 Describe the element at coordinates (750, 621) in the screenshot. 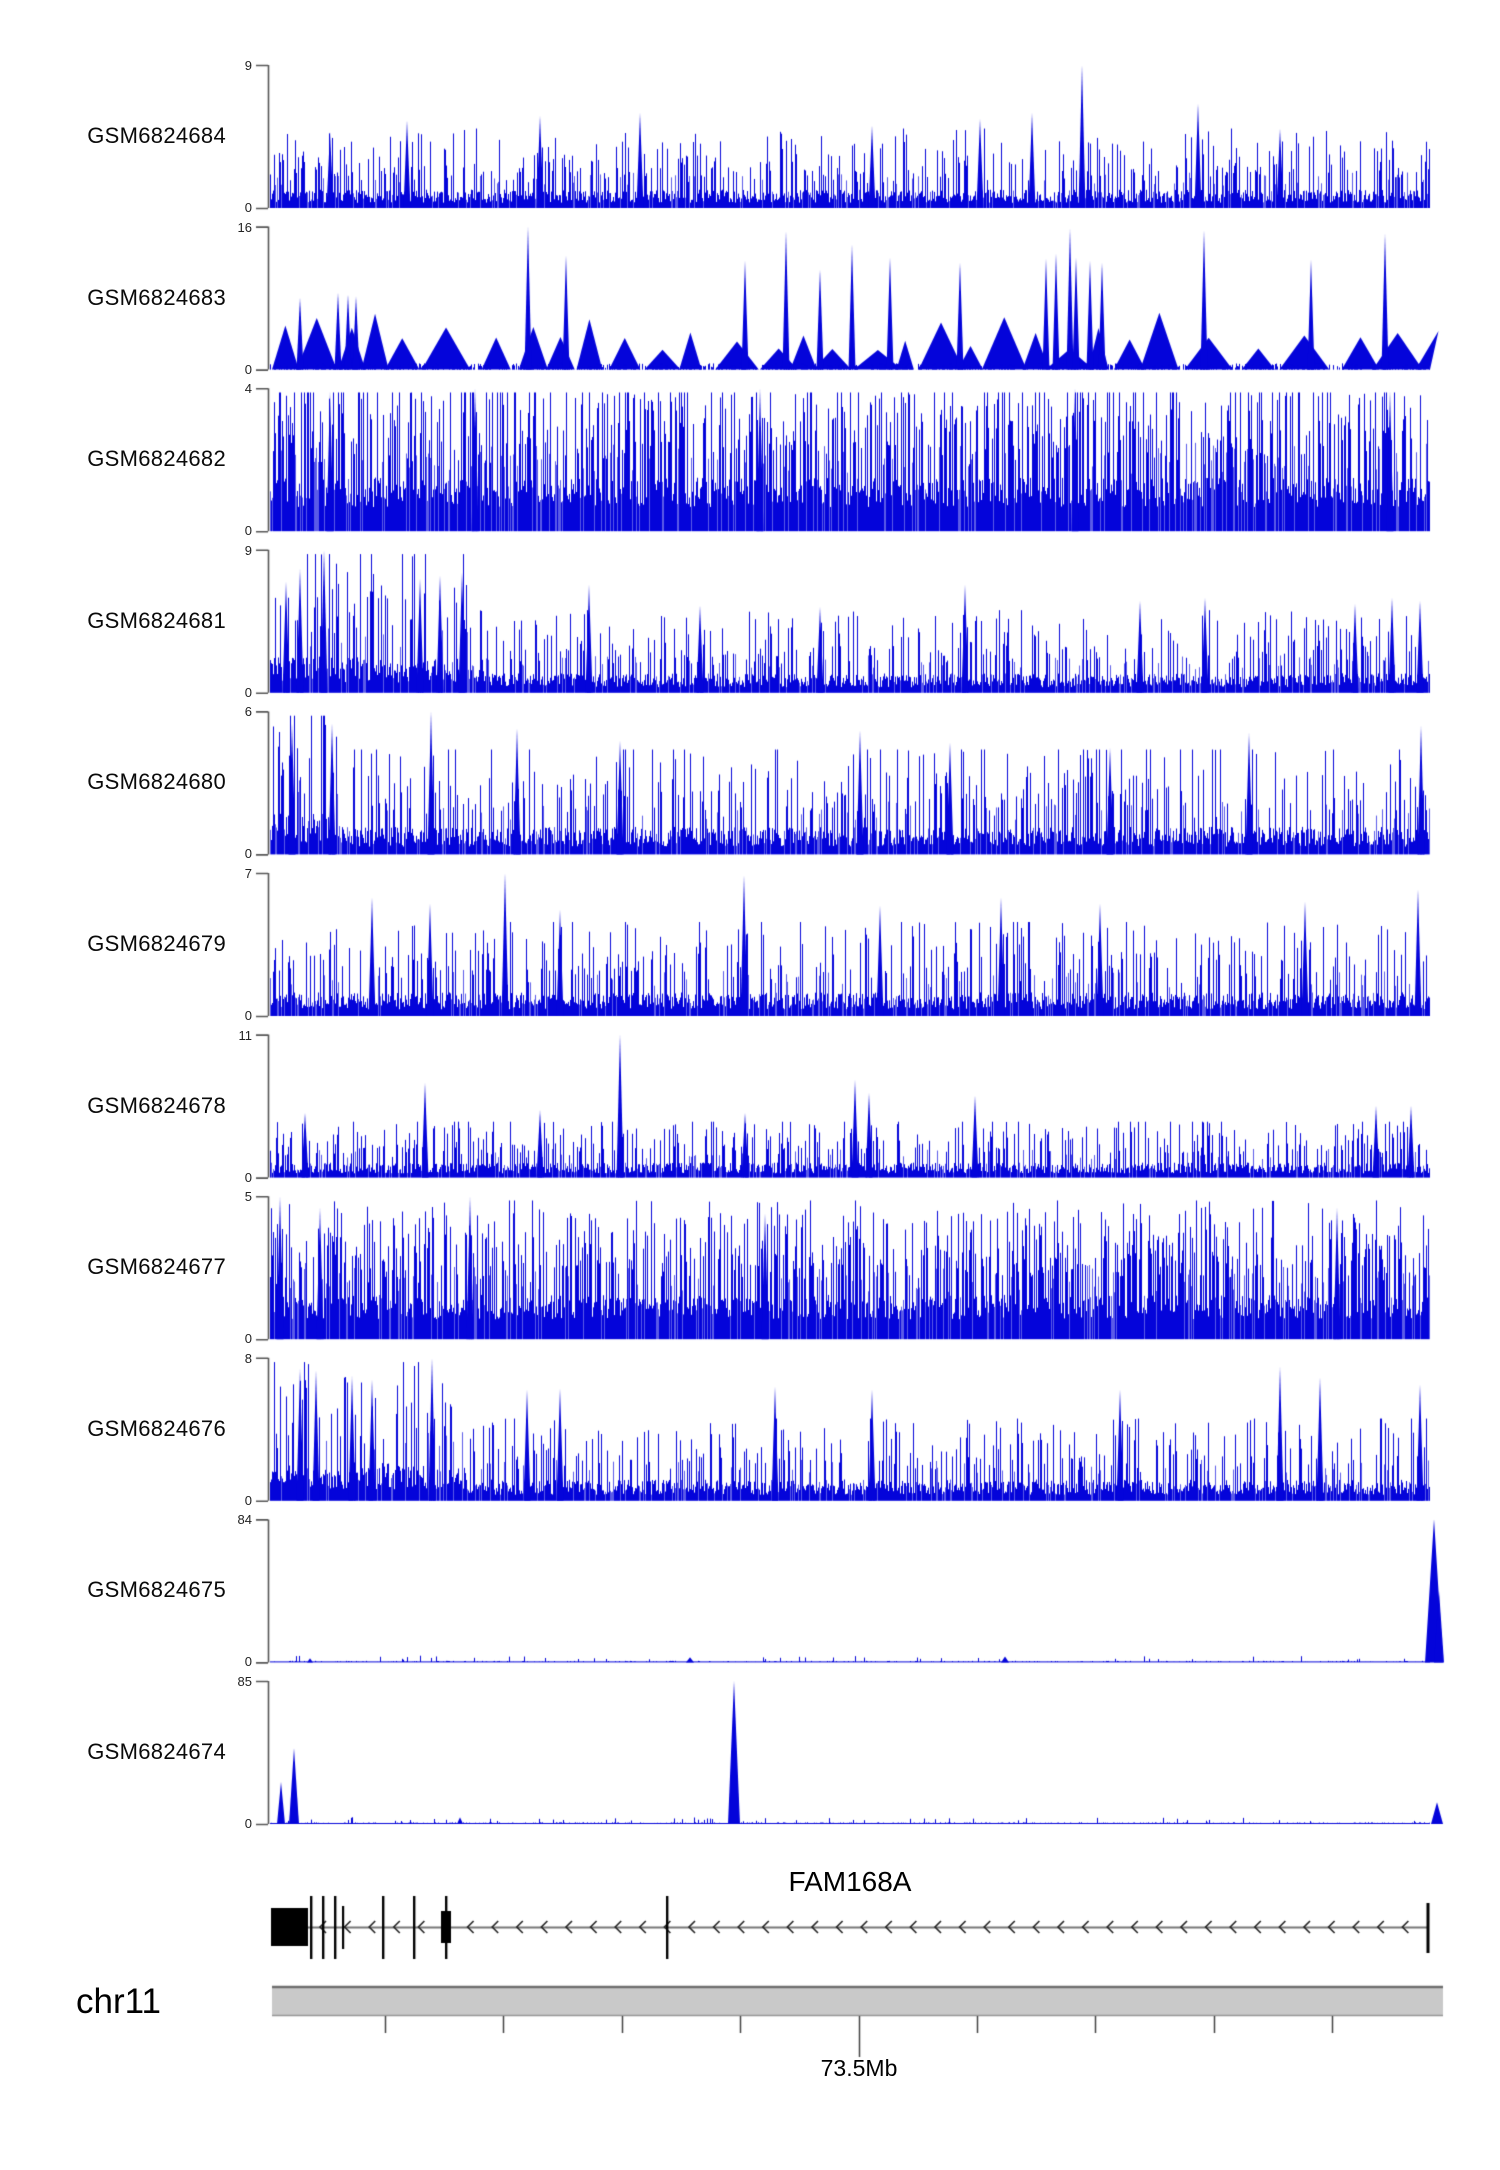

I see `track-row: GSM6824681 9 0` at that location.